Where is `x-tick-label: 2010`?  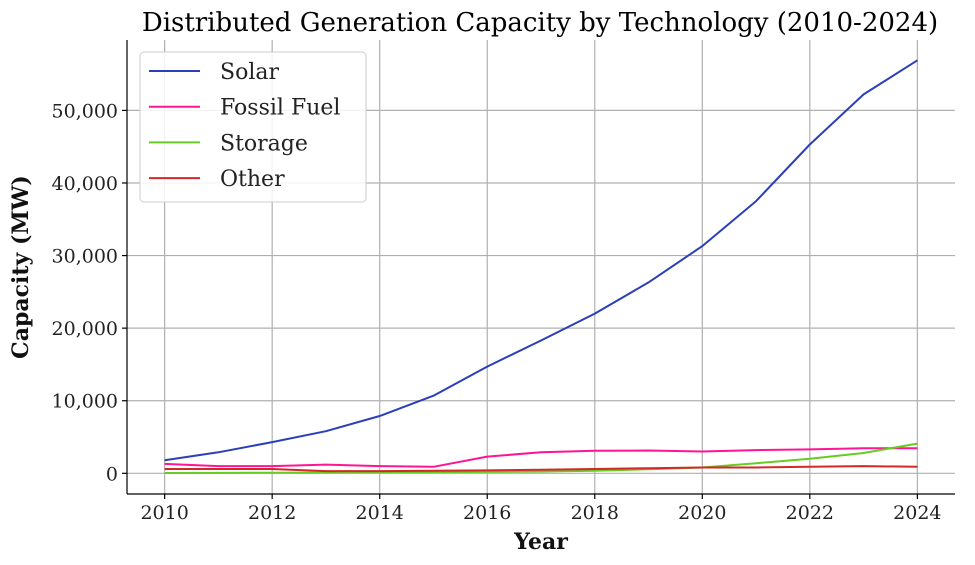
x-tick-label: 2010 is located at coordinates (164, 513).